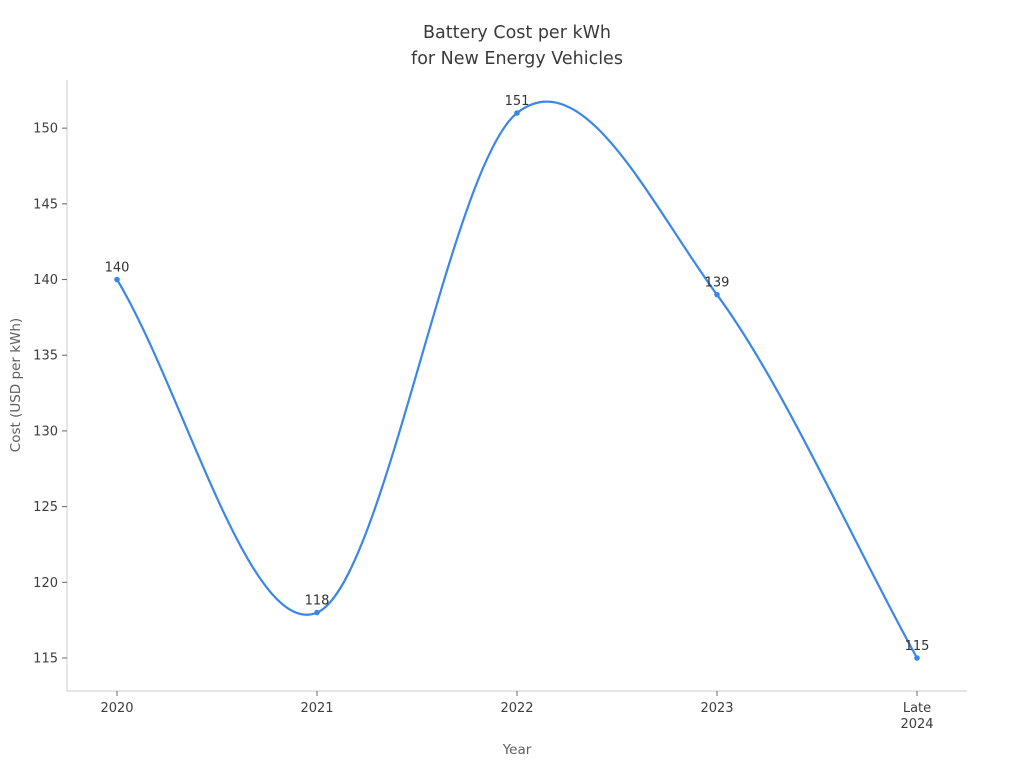 This screenshot has width=1024, height=768. Describe the element at coordinates (45, 507) in the screenshot. I see `y-tick-label: 125` at that location.